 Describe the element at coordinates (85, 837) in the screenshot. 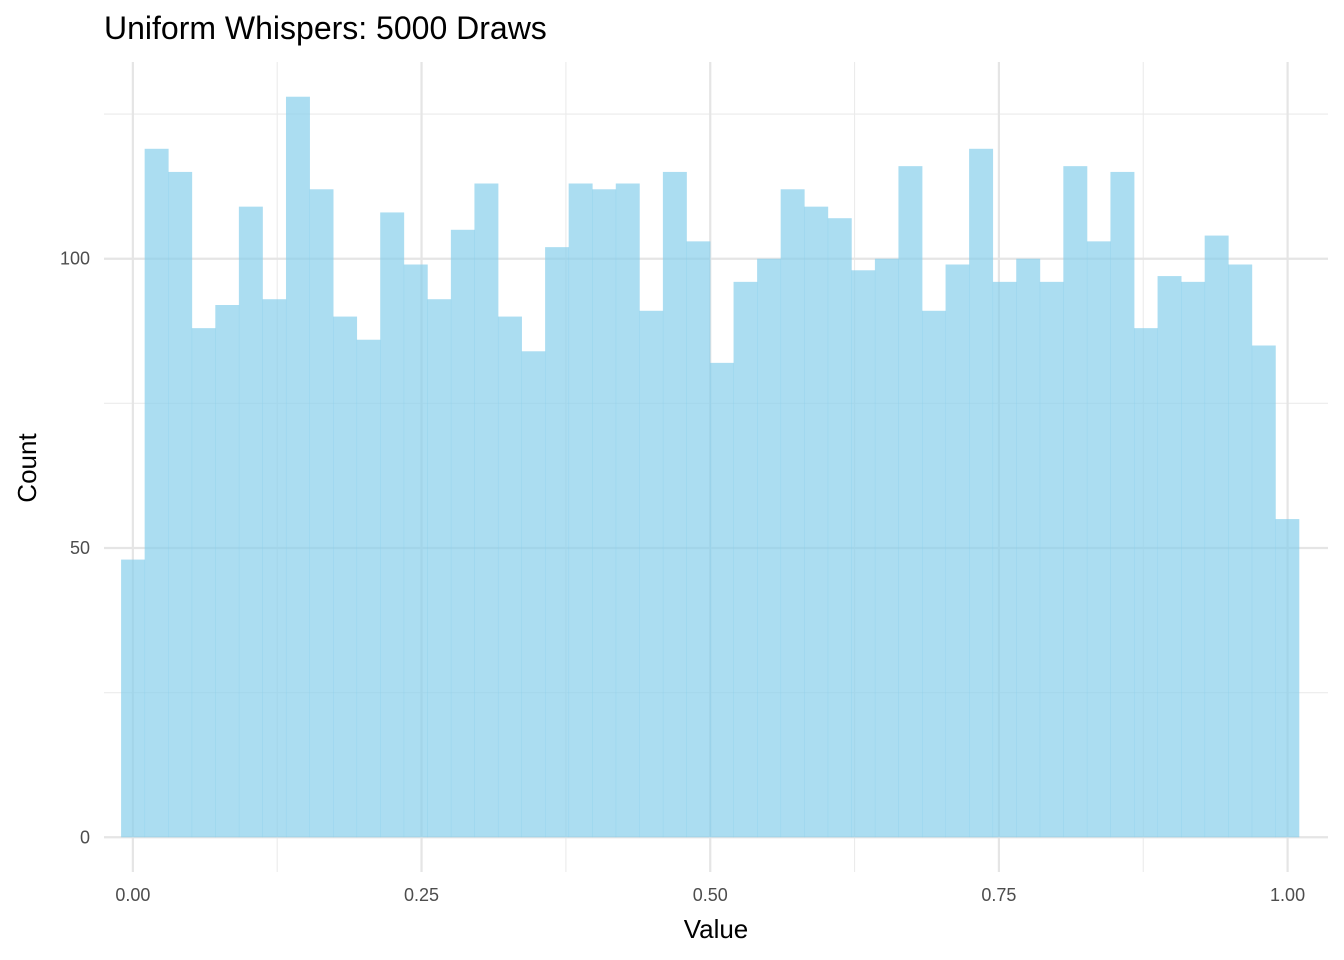

I see `y-tick-label: 0` at that location.